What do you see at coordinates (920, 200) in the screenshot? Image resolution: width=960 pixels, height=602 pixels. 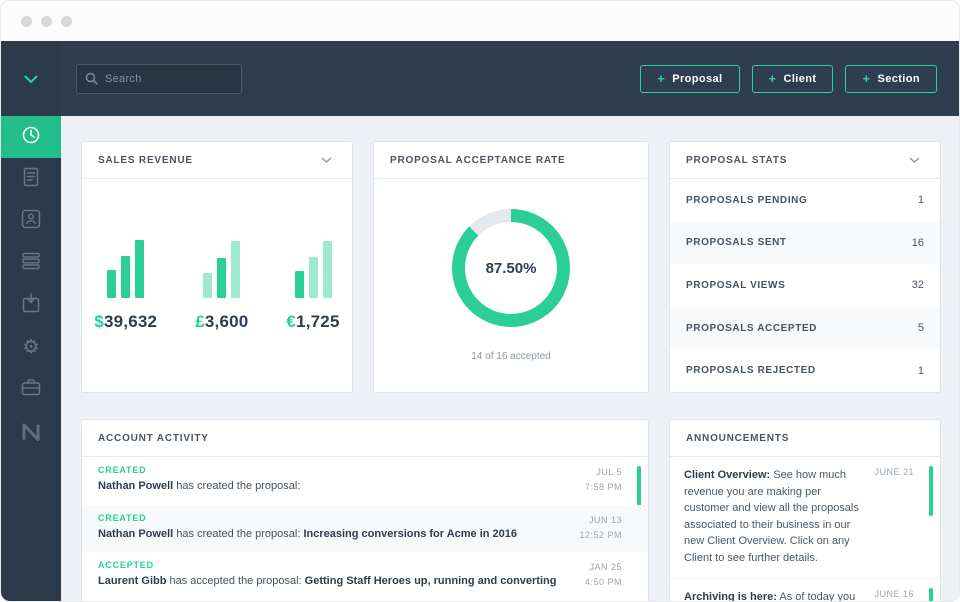 I see `stat-value: 1` at bounding box center [920, 200].